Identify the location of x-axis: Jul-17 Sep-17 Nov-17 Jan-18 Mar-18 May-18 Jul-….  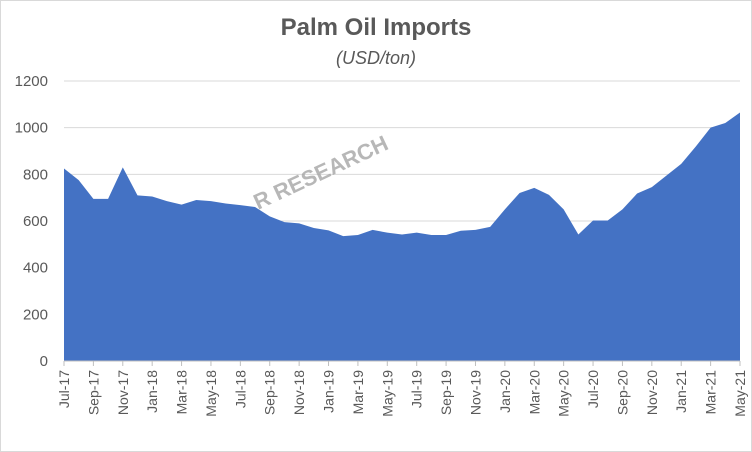
(402, 388).